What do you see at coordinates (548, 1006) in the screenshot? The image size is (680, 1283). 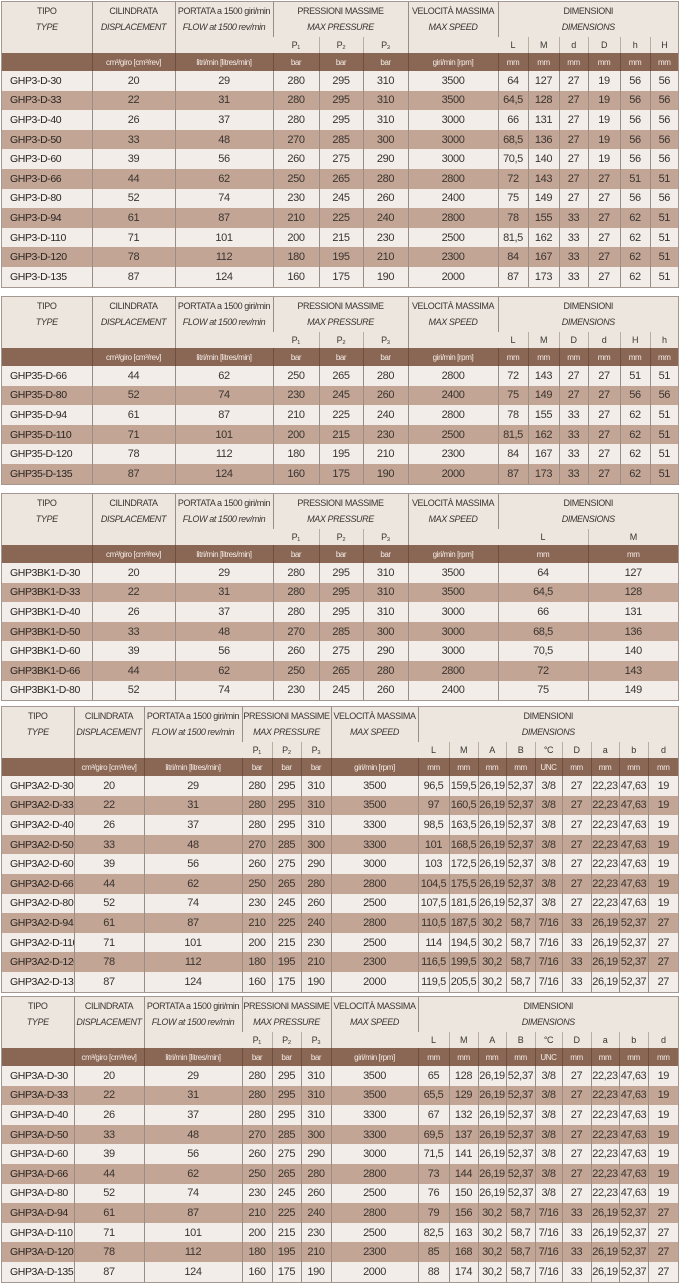 I see `header-label-it: DIMENSIONI` at bounding box center [548, 1006].